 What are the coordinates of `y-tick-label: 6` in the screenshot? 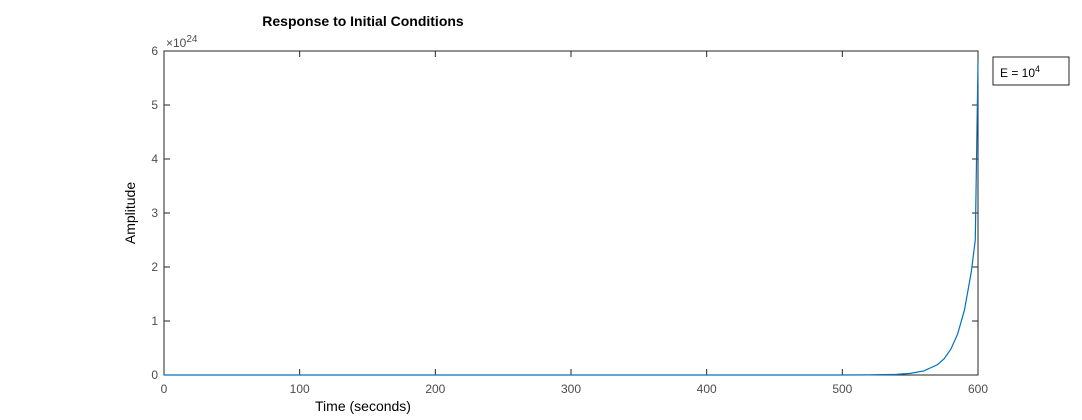 It's located at (154, 51).